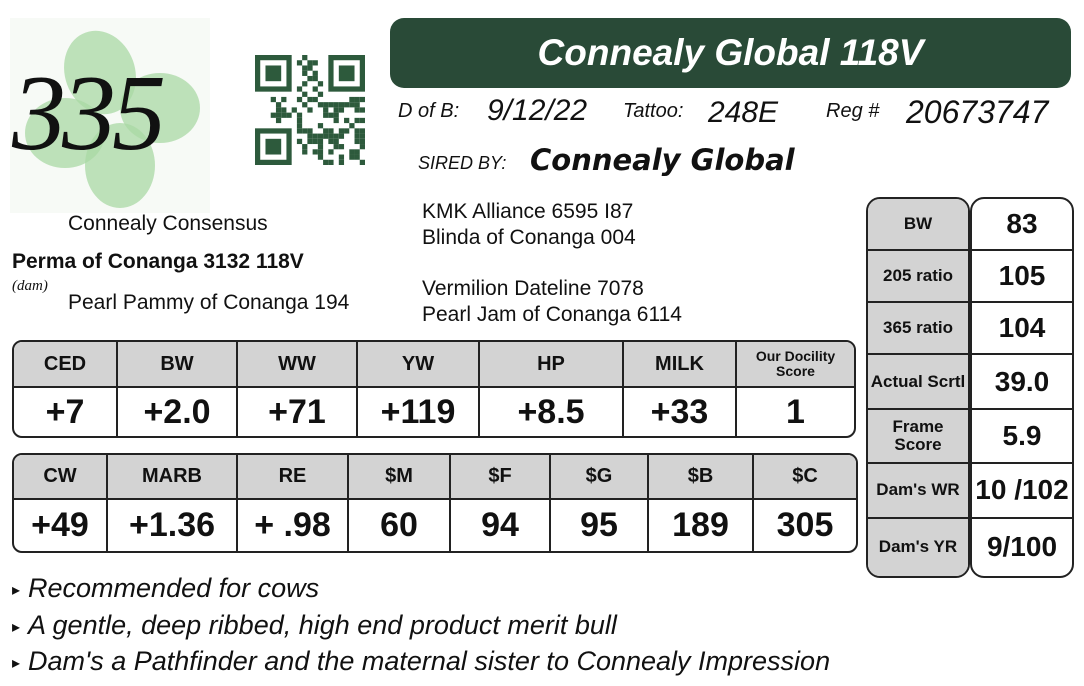 The height and width of the screenshot is (686, 1084). Describe the element at coordinates (701, 477) in the screenshot. I see `epd-header: $B` at that location.